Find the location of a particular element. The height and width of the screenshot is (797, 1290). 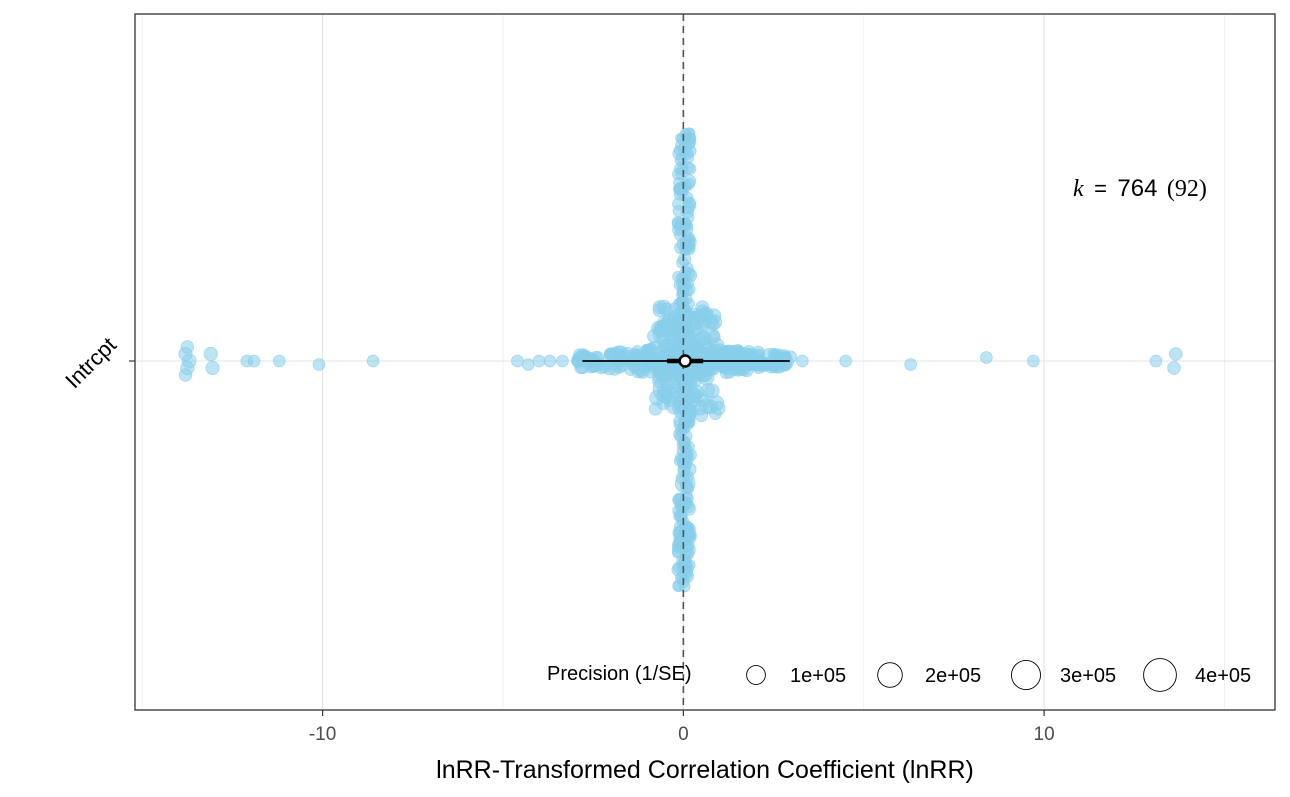

x-tick-label: 0 is located at coordinates (683, 734).